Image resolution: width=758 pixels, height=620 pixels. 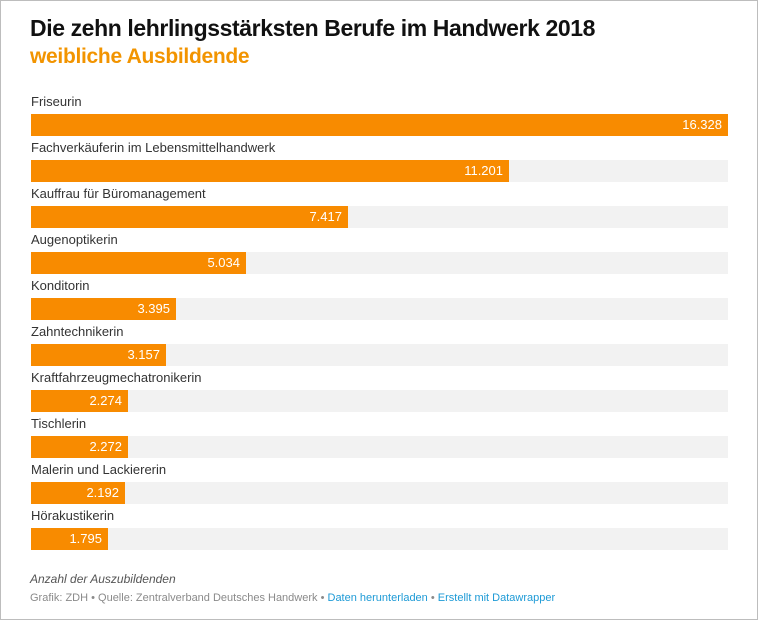 What do you see at coordinates (377, 598) in the screenshot?
I see `download-data-link: Daten herunterladen` at bounding box center [377, 598].